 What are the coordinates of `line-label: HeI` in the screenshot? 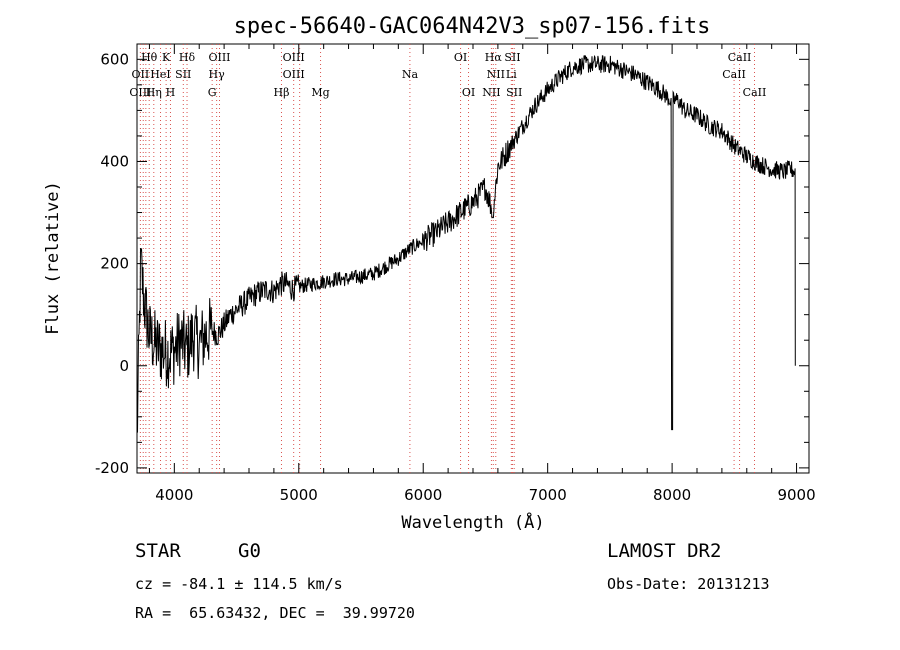 It's located at (160, 74).